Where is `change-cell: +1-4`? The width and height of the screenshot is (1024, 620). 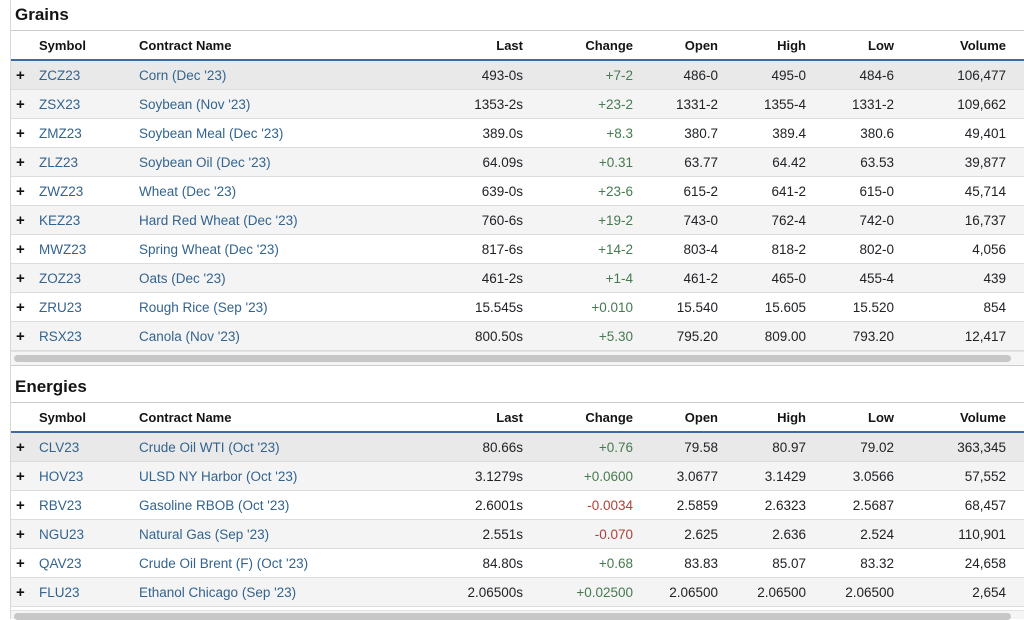
change-cell: +1-4 is located at coordinates (578, 278).